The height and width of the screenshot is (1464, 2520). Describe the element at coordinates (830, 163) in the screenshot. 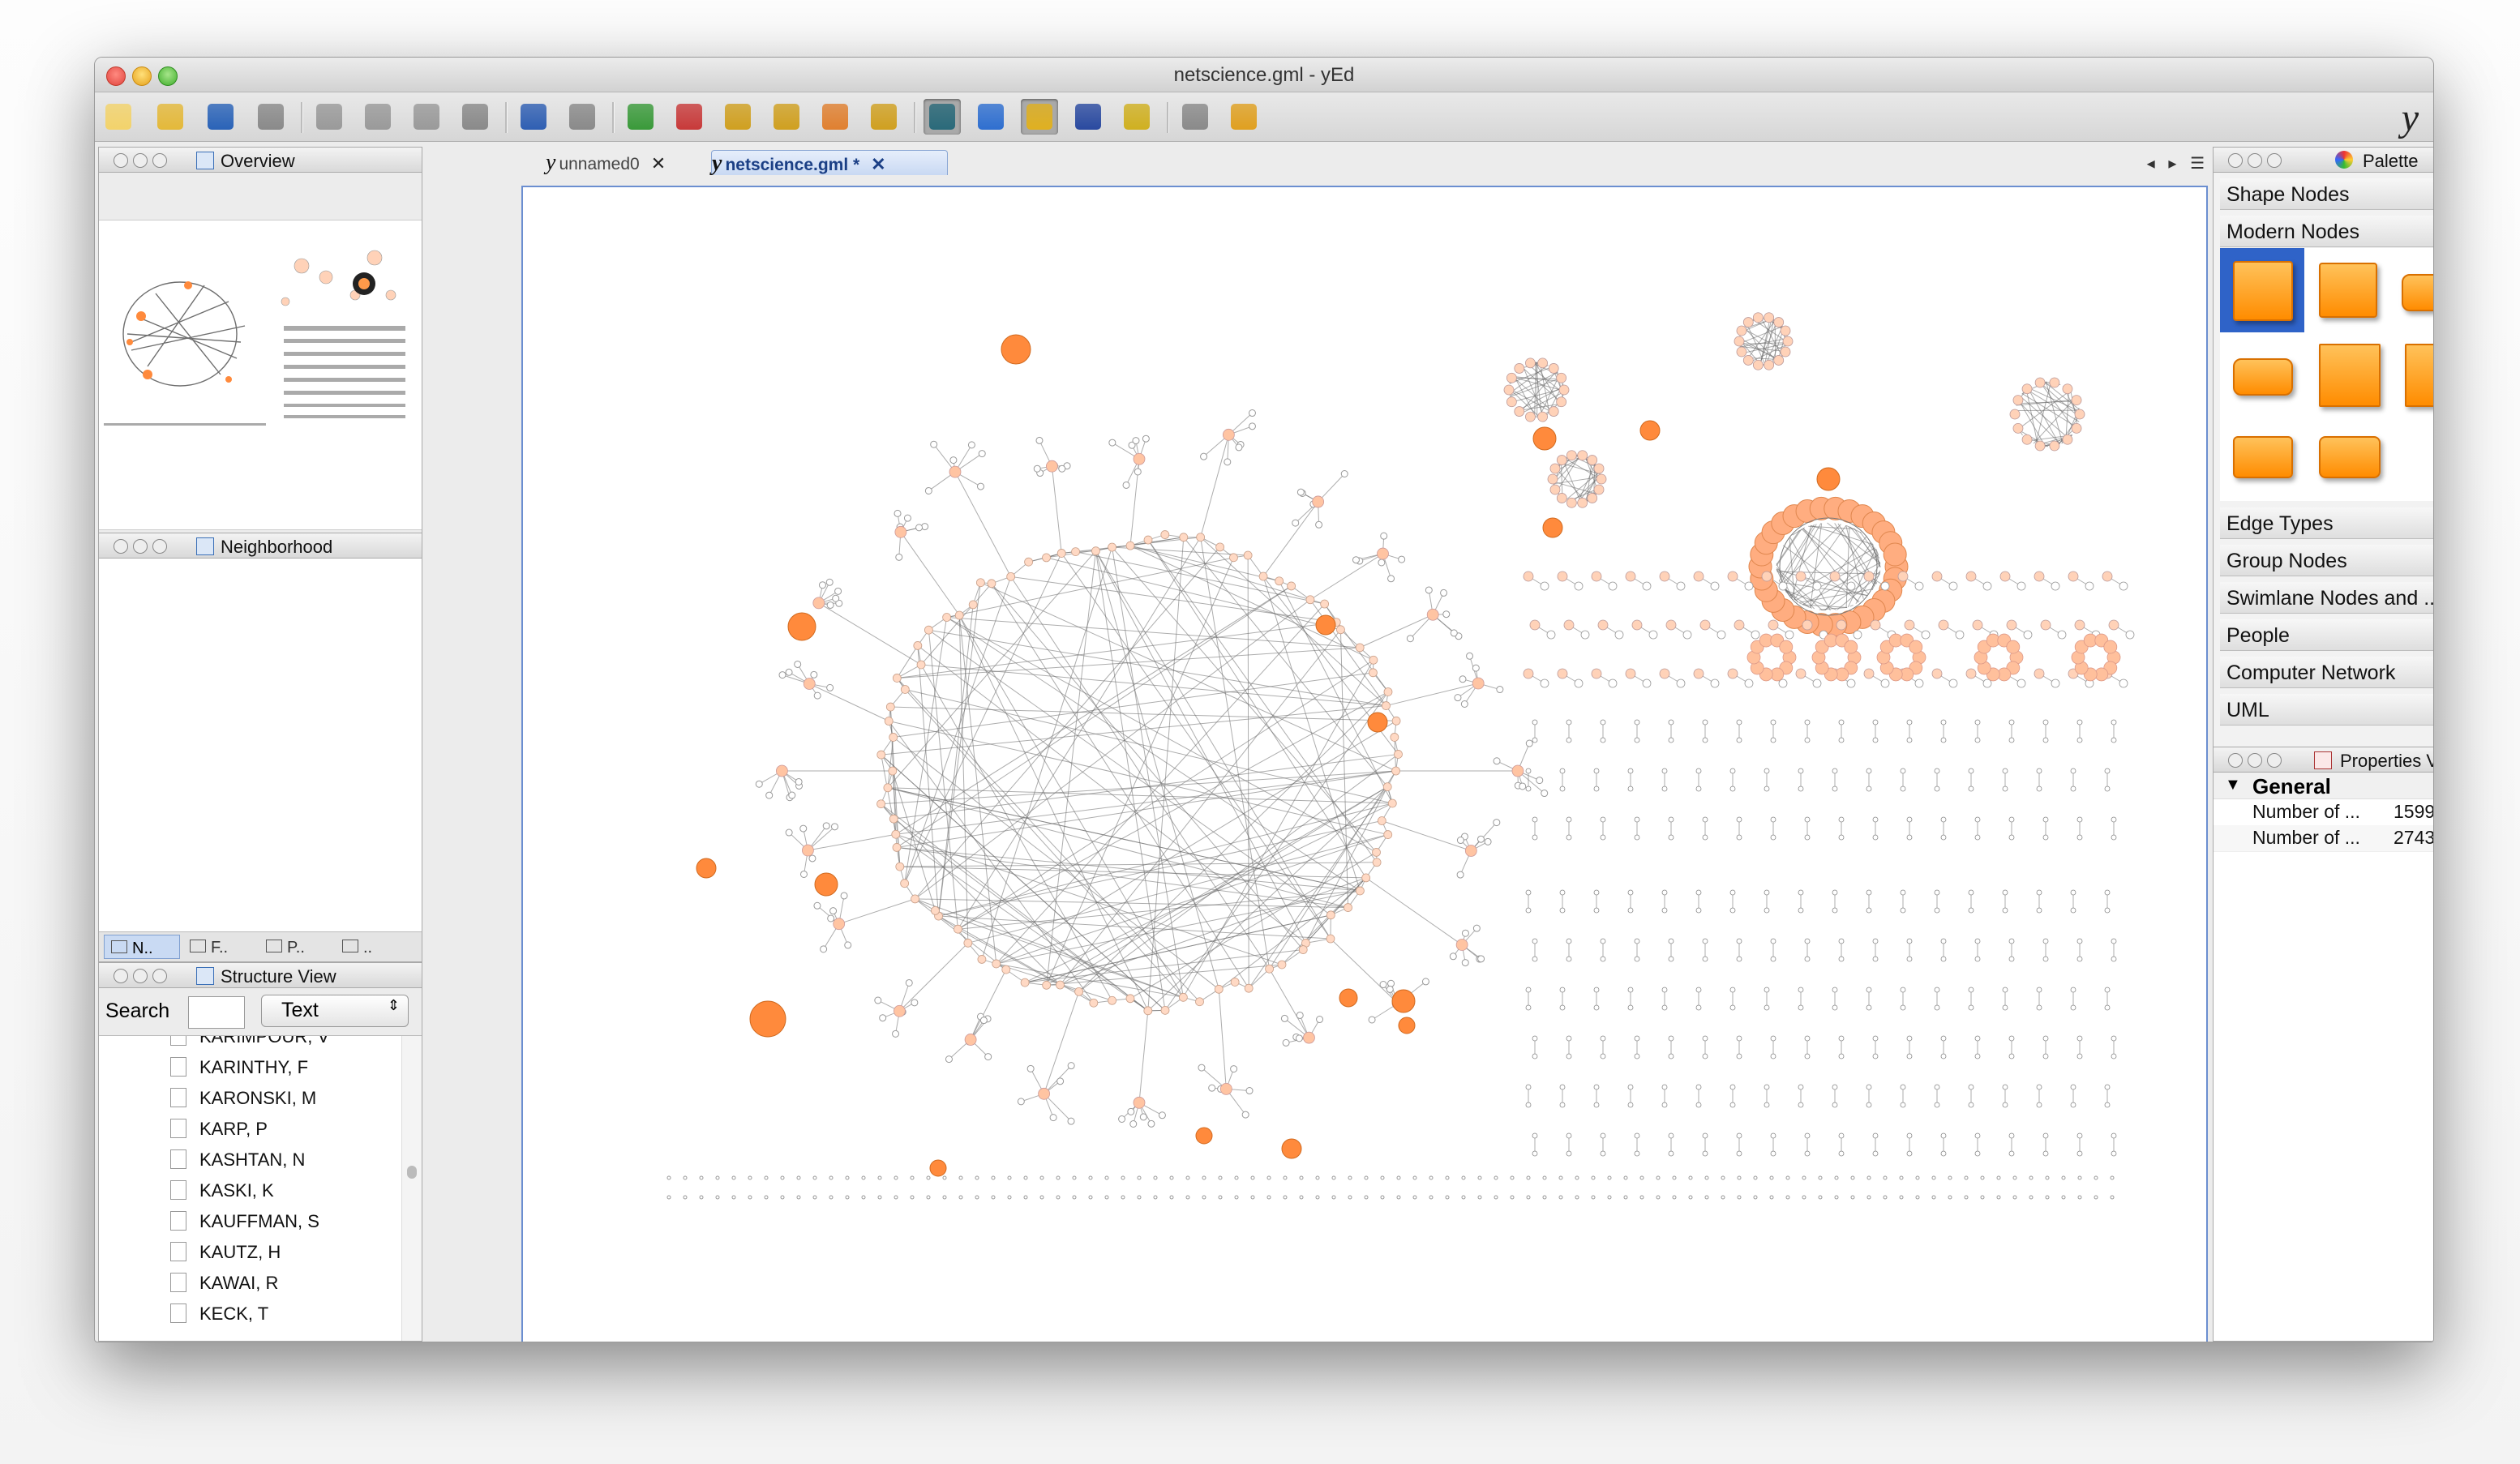

I see `tab-netscience: y netscience.gml * ✕` at that location.